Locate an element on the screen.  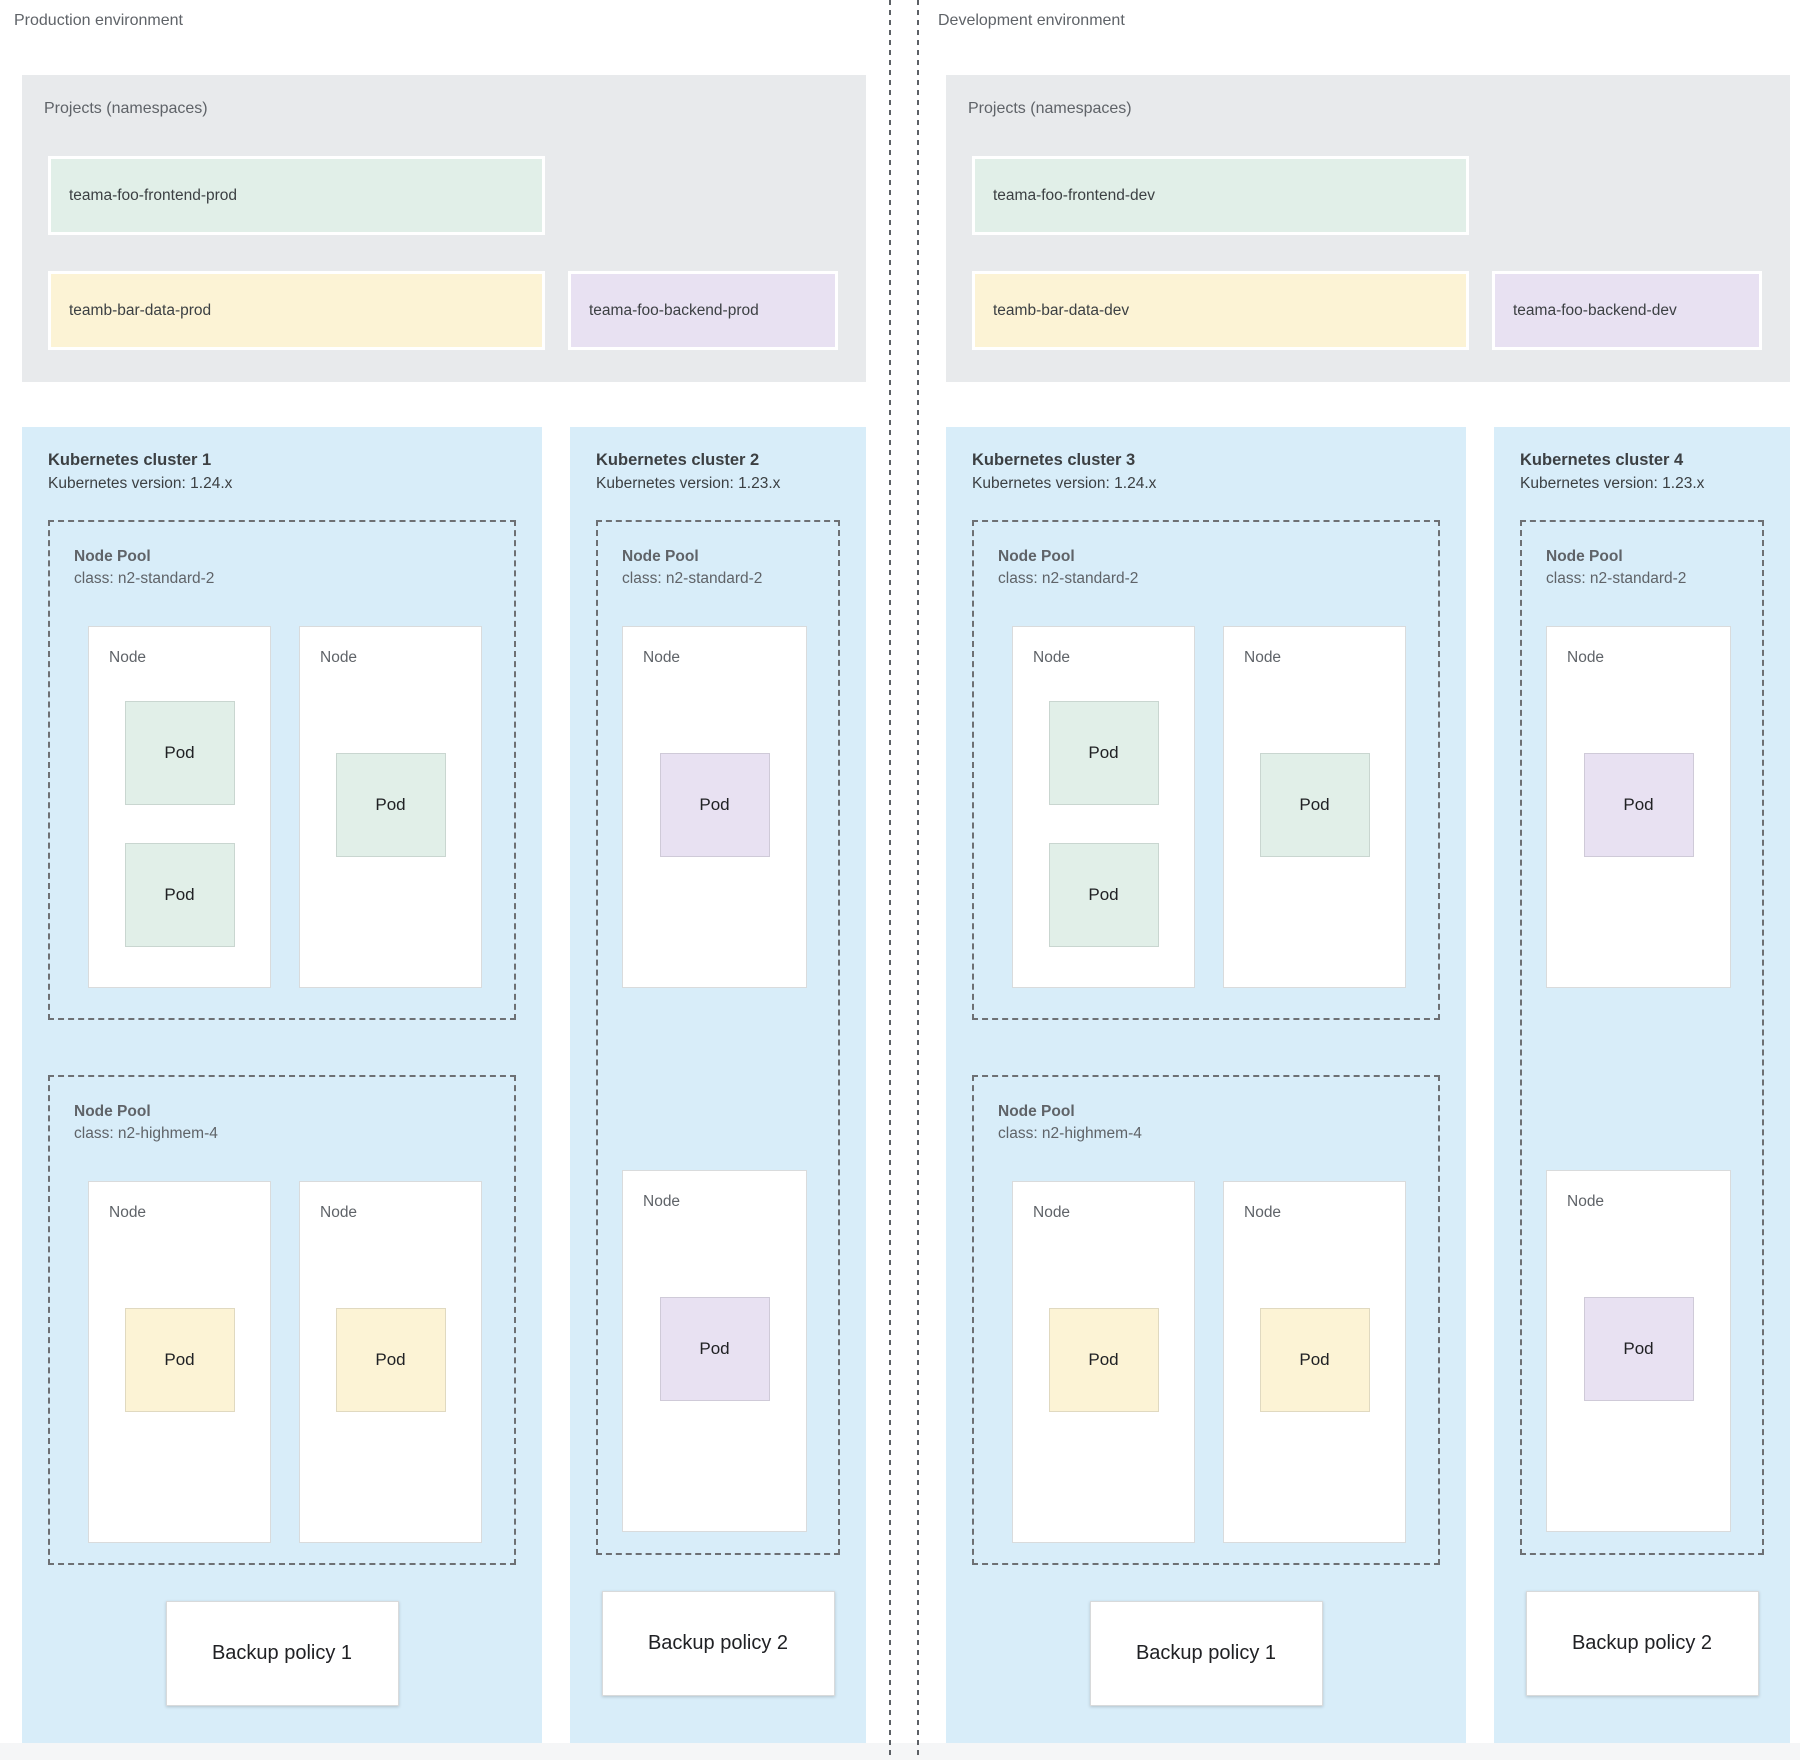
project-chip-label: teama-foo-frontend-prod is located at coordinates (153, 195).